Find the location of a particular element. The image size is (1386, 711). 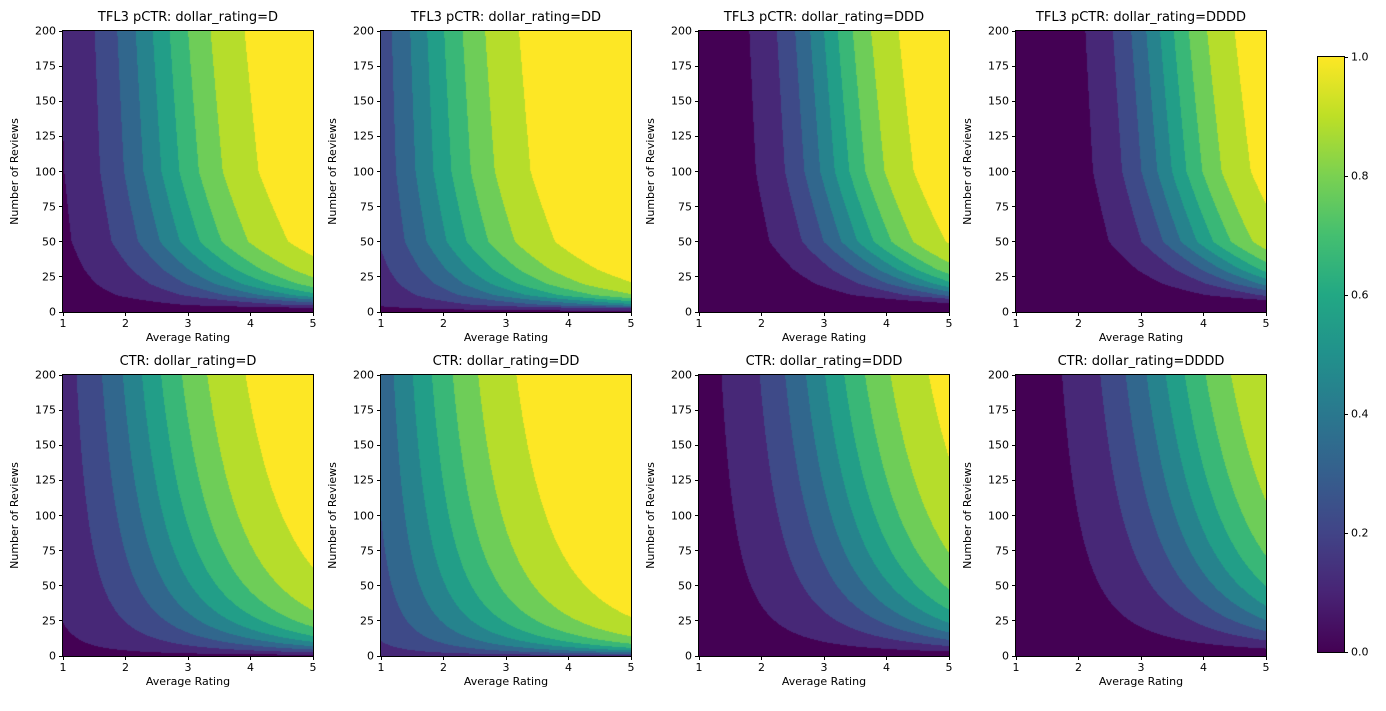

colorbar-tick-label: 0.6 is located at coordinates (1360, 295).